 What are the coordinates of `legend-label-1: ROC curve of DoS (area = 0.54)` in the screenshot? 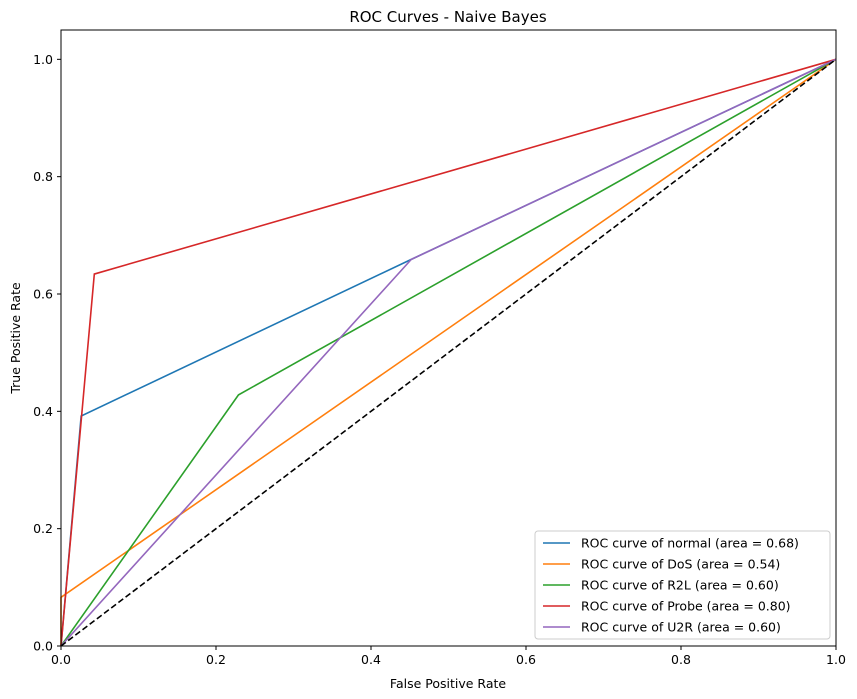 It's located at (680, 564).